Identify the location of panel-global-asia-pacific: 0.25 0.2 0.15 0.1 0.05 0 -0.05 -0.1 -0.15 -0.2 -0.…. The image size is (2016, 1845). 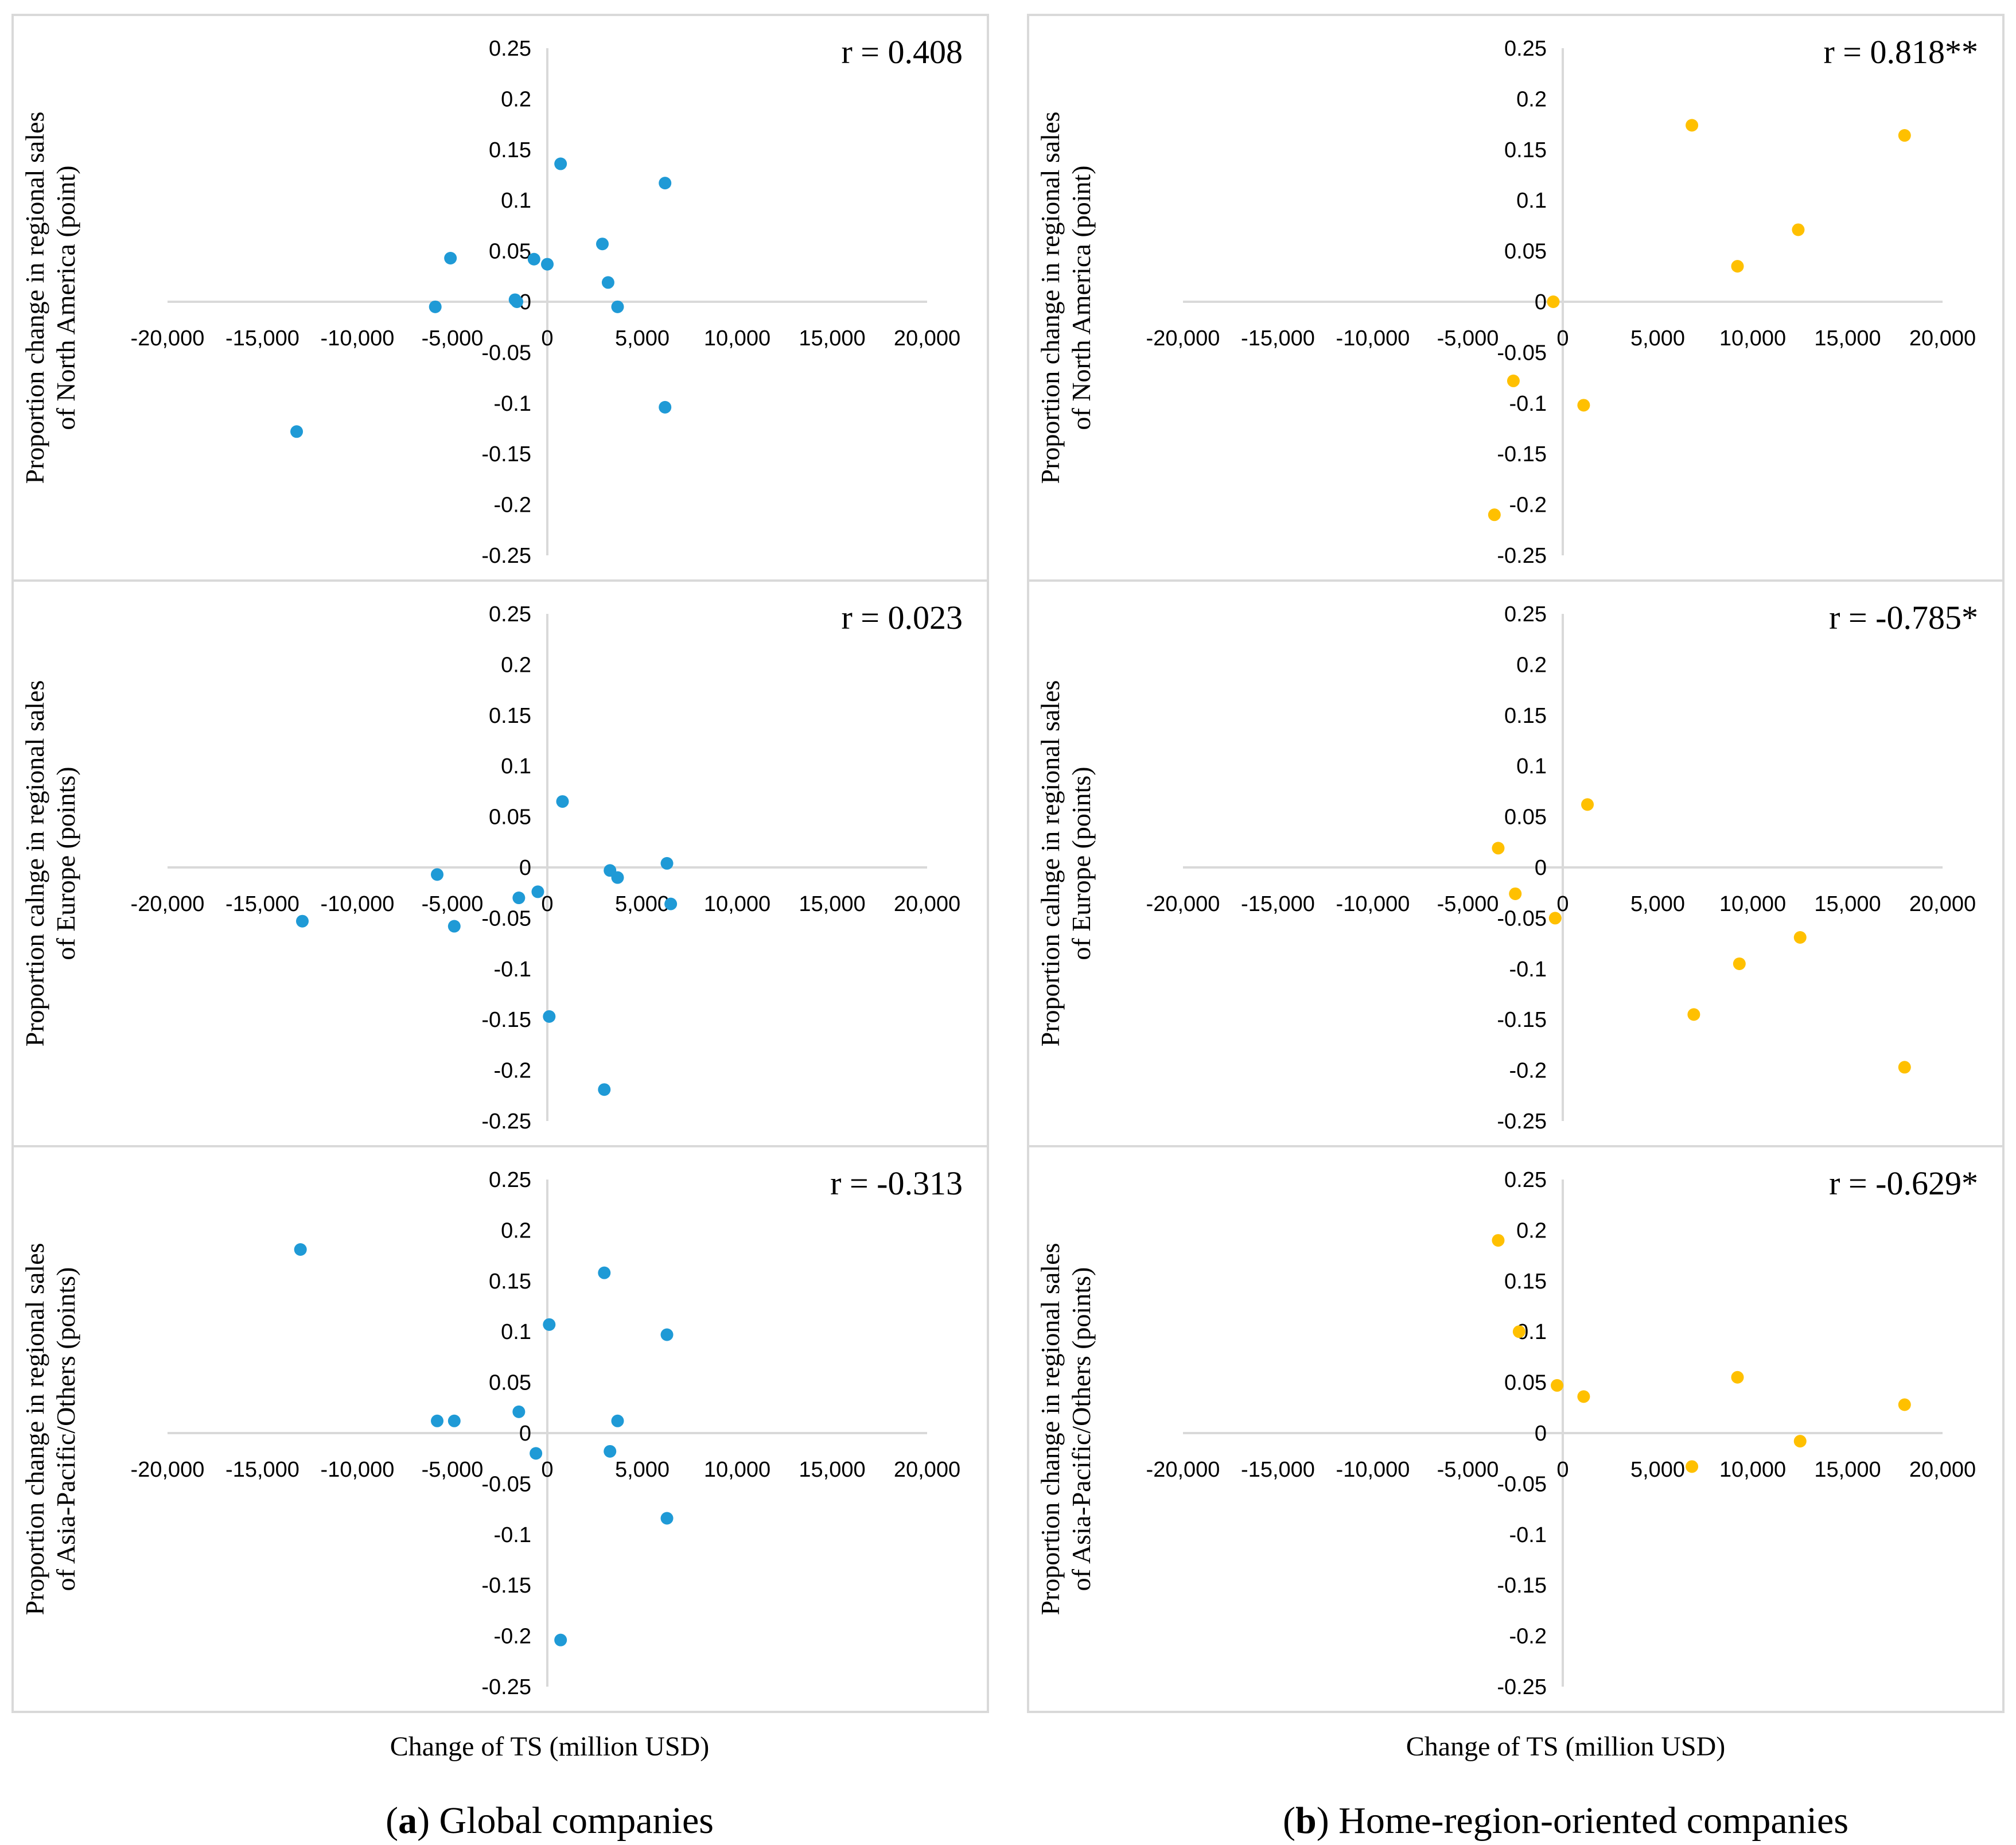
(500, 1429).